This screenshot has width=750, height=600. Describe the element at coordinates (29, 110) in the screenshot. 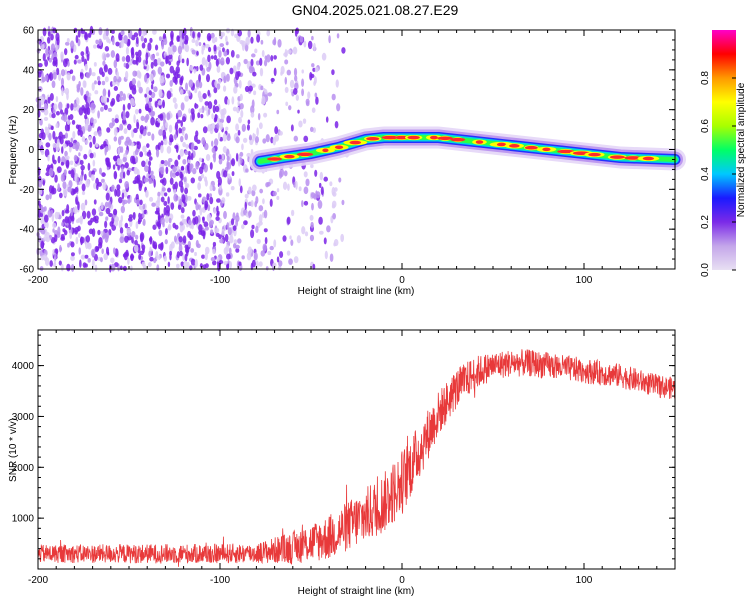

I see `spectrogram-y-tick-label: 20` at that location.